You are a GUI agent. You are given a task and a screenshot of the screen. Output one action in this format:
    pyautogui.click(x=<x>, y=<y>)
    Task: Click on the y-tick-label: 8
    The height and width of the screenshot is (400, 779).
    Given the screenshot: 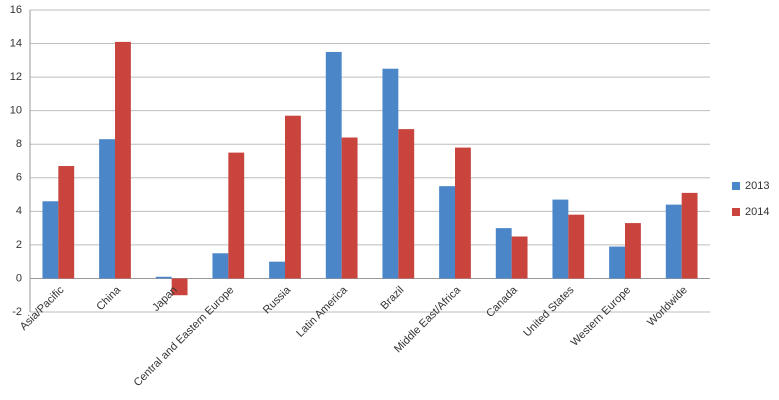 What is the action you would take?
    pyautogui.click(x=19, y=144)
    